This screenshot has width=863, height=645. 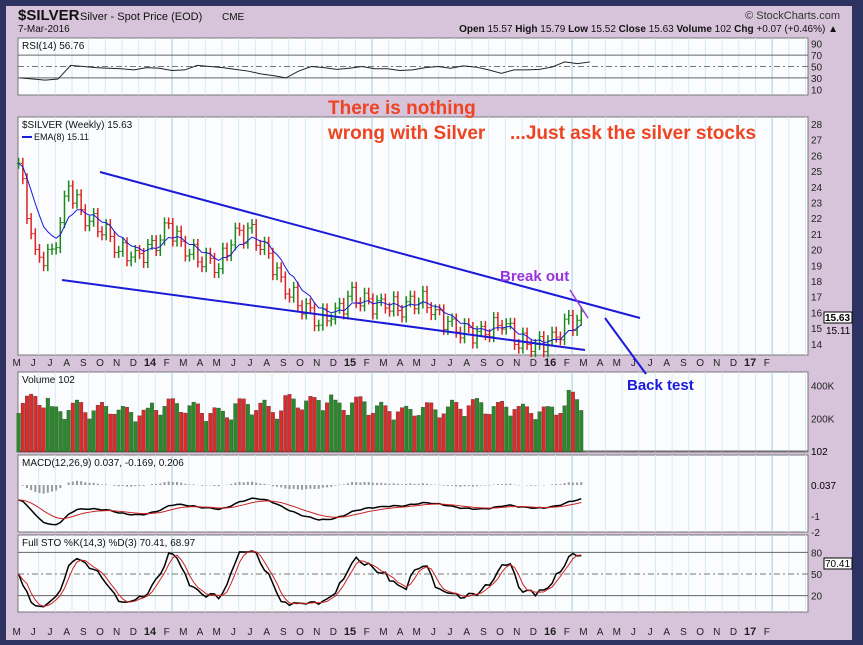 What do you see at coordinates (695, 29) in the screenshot?
I see `volume-label: Volume` at bounding box center [695, 29].